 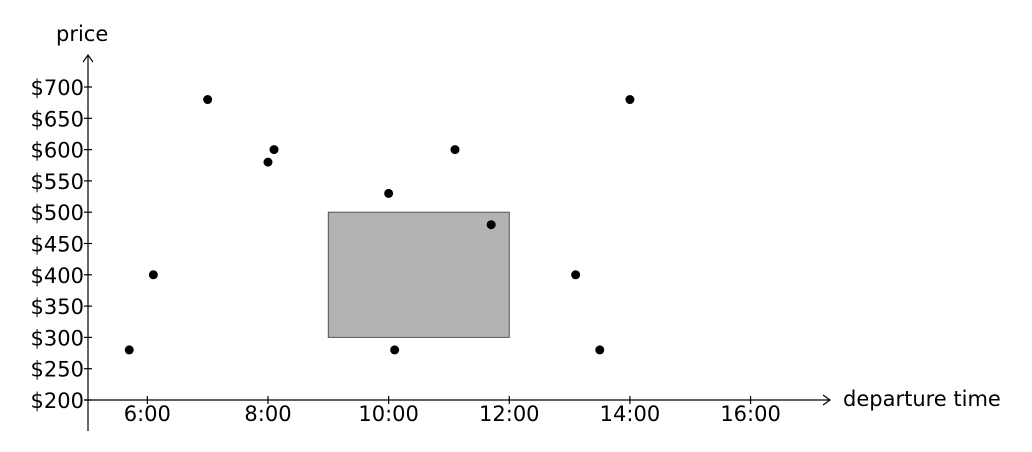 I want to click on region-layer, so click(x=418, y=274).